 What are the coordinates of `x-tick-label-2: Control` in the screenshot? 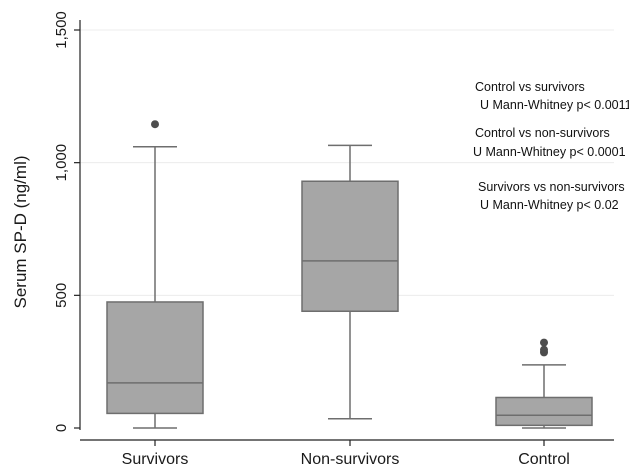 It's located at (544, 458).